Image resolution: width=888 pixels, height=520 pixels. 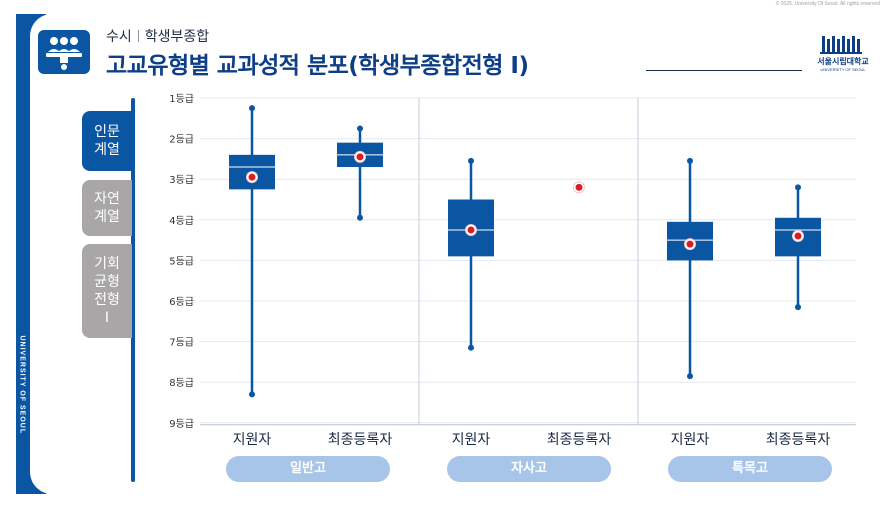 I want to click on y-tick-label: 8등급, so click(x=181, y=383).